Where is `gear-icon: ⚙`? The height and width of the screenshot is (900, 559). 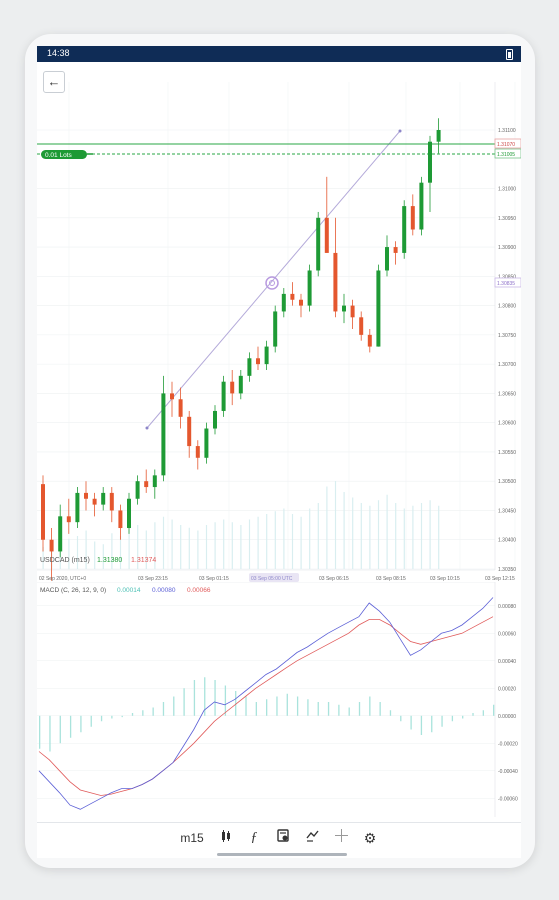
gear-icon: ⚙ is located at coordinates (370, 838).